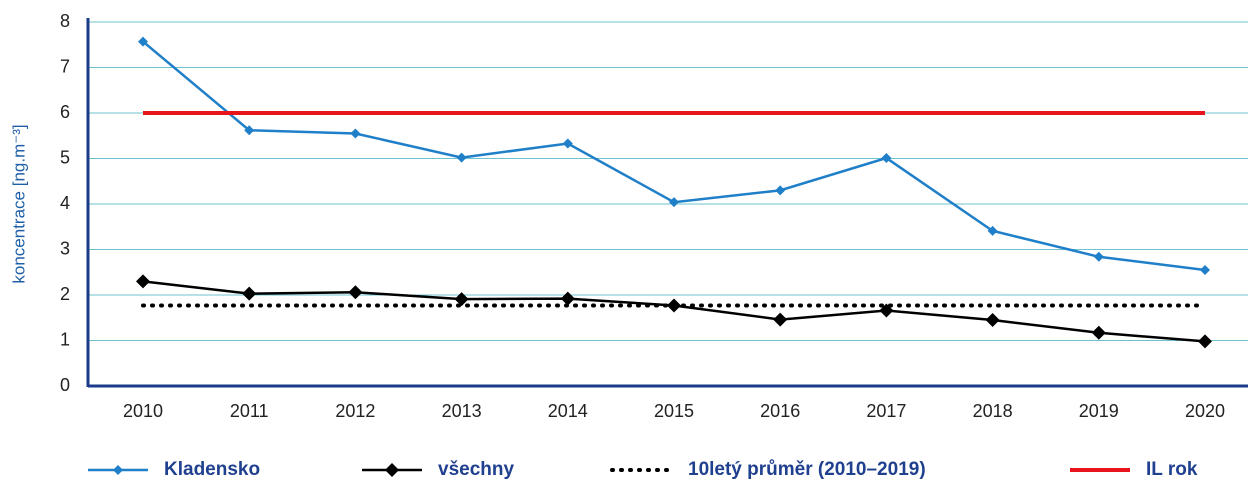  I want to click on y-tick-label: 4, so click(65, 203).